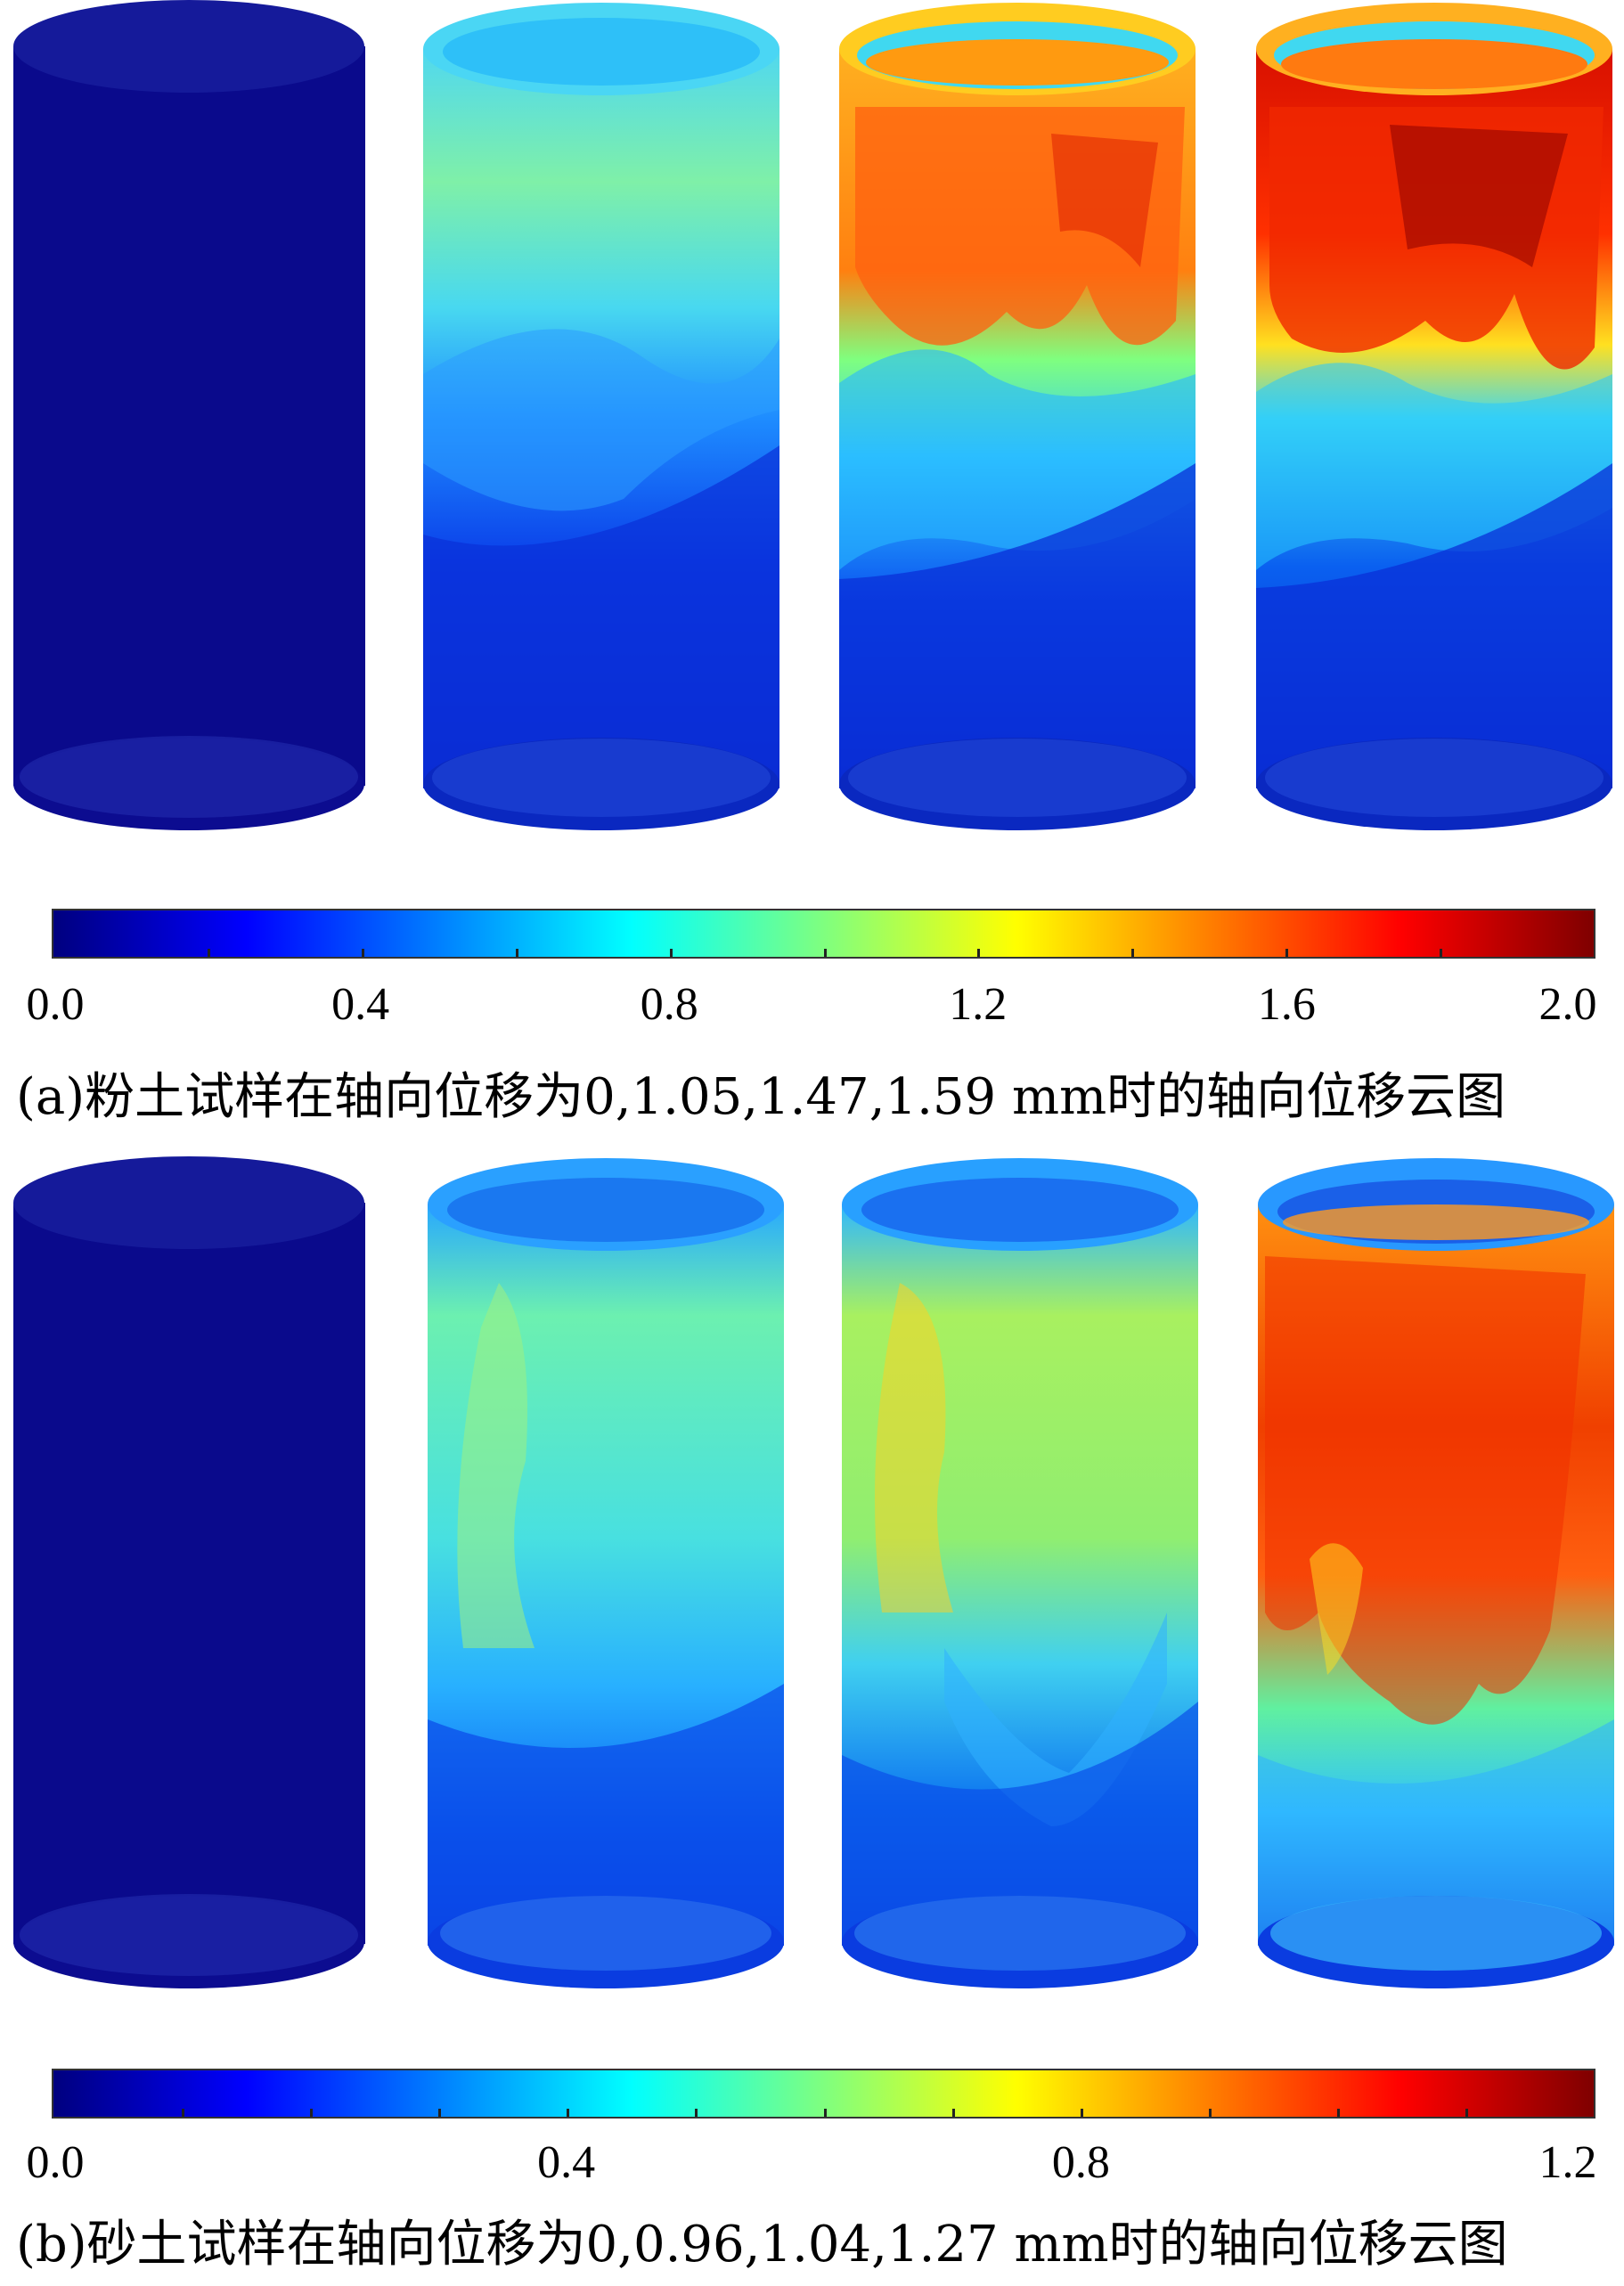 The image size is (1624, 2286). I want to click on specimen-b1, so click(189, 1572).